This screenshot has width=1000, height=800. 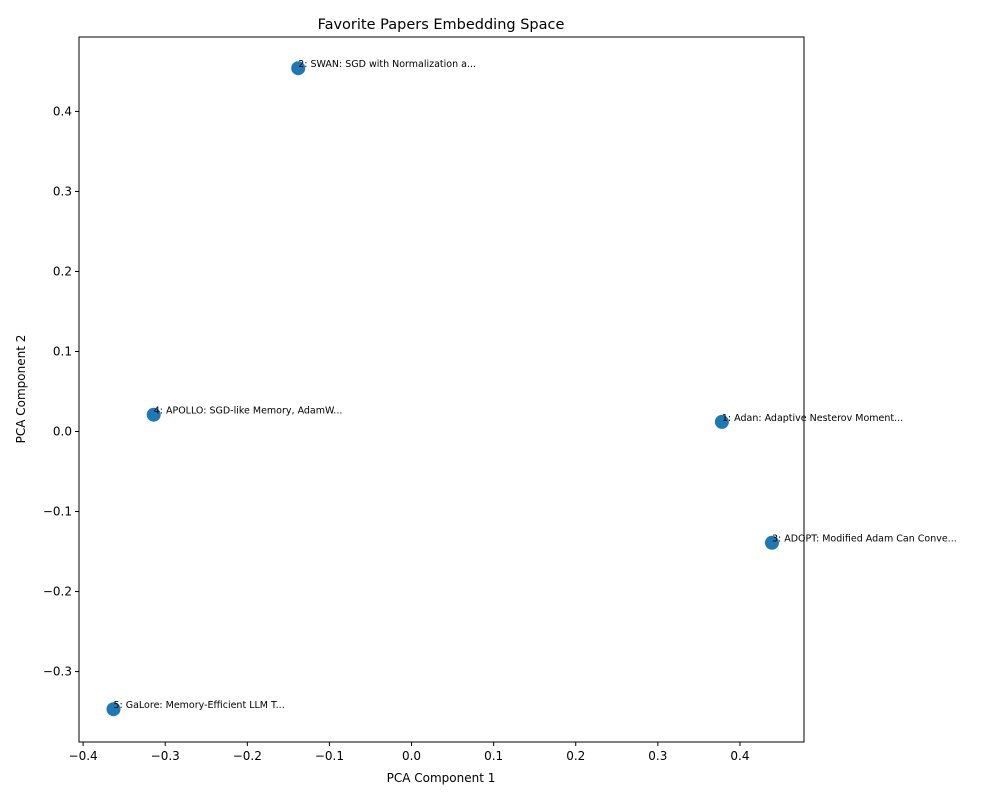 I want to click on x-tick-label: −0.4, so click(x=83, y=756).